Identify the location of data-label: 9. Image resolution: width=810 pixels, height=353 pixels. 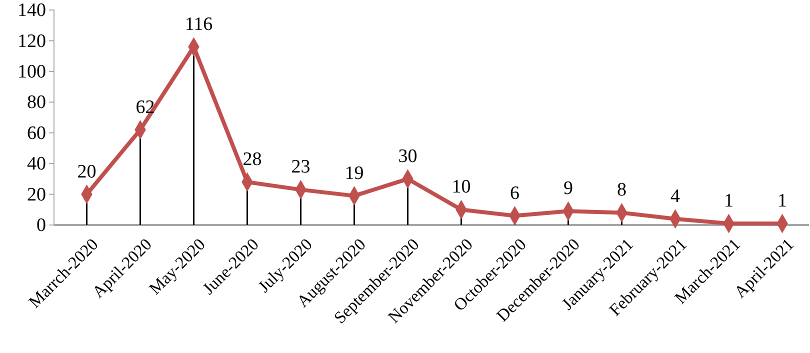
(568, 189).